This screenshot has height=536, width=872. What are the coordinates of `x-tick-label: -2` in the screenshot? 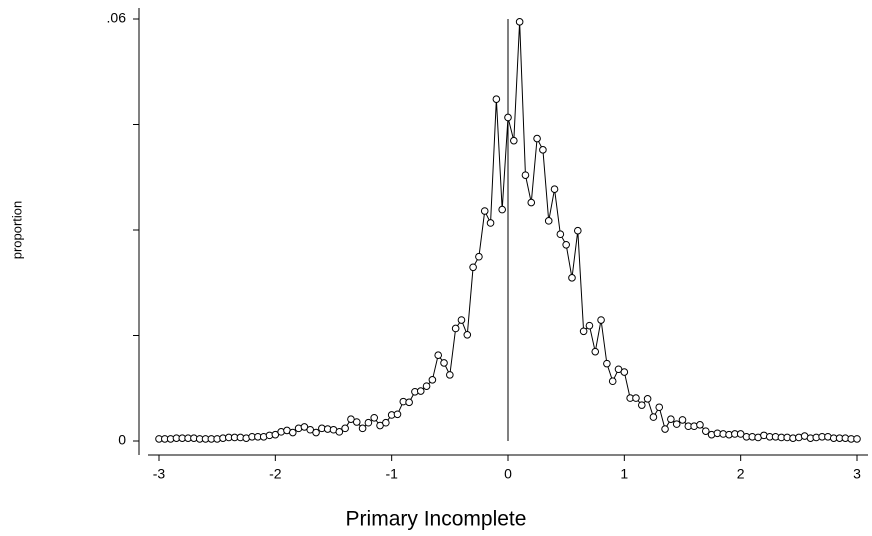 It's located at (275, 474).